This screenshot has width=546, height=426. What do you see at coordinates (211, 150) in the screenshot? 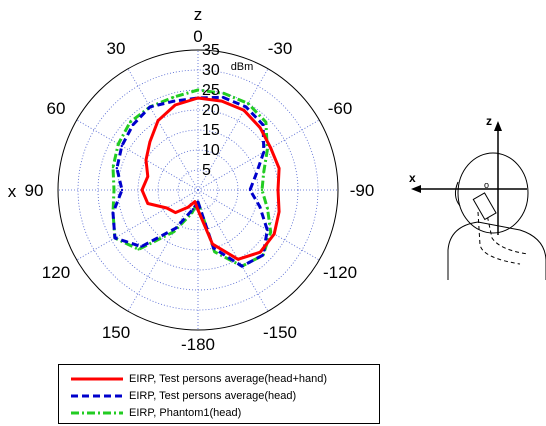
I see `radial-tick-label: 10` at bounding box center [211, 150].